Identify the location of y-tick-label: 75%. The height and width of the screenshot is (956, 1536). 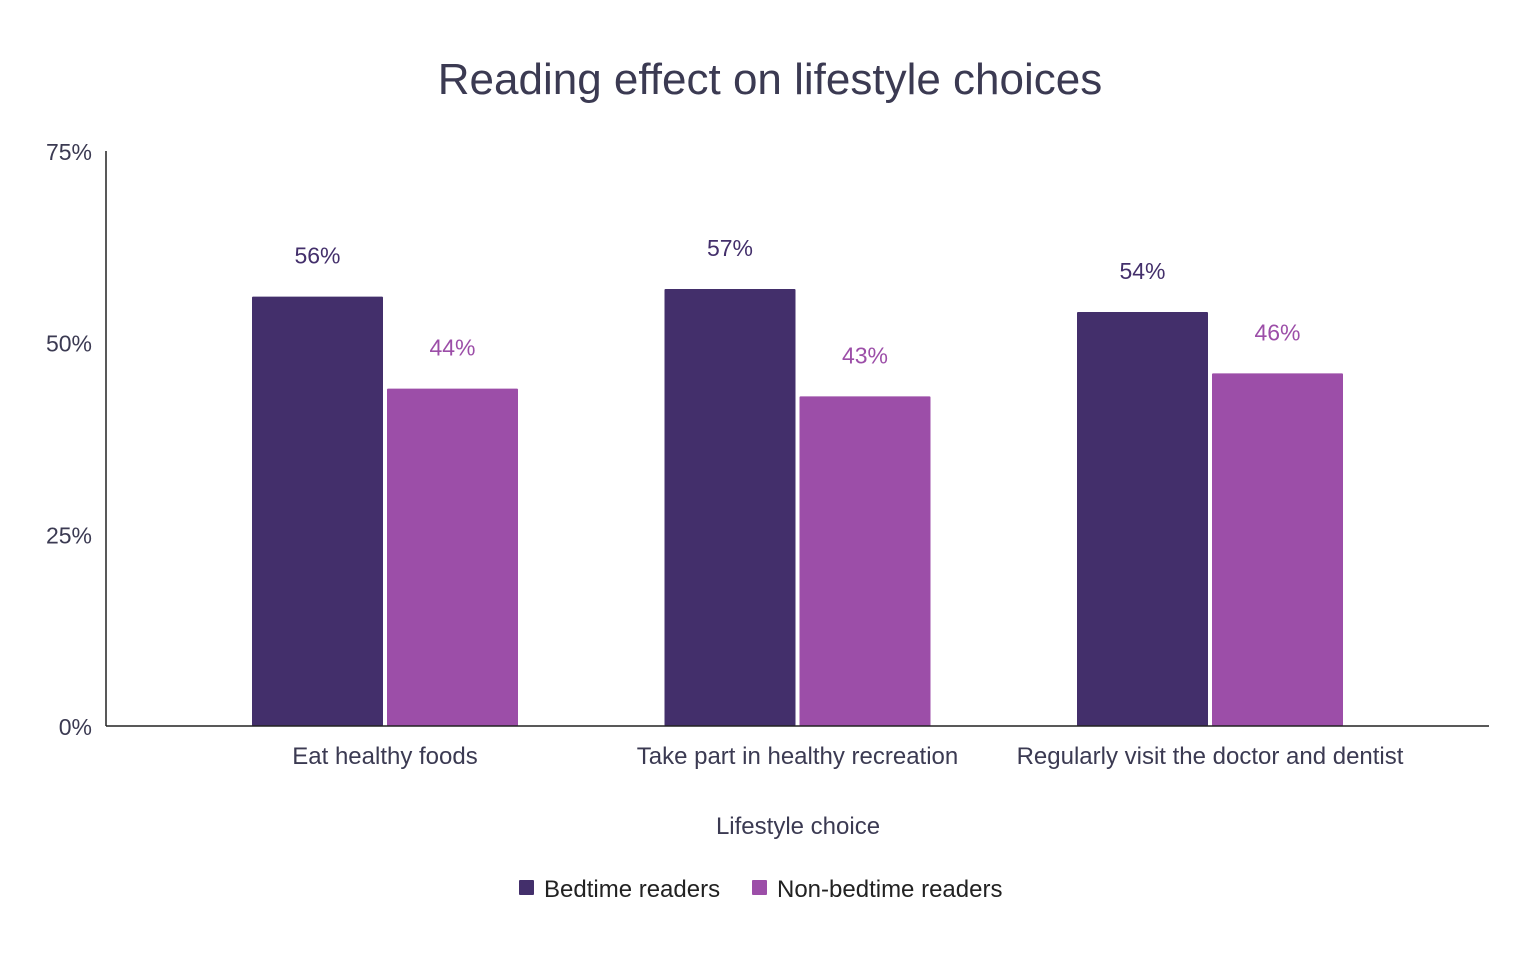
(69, 152).